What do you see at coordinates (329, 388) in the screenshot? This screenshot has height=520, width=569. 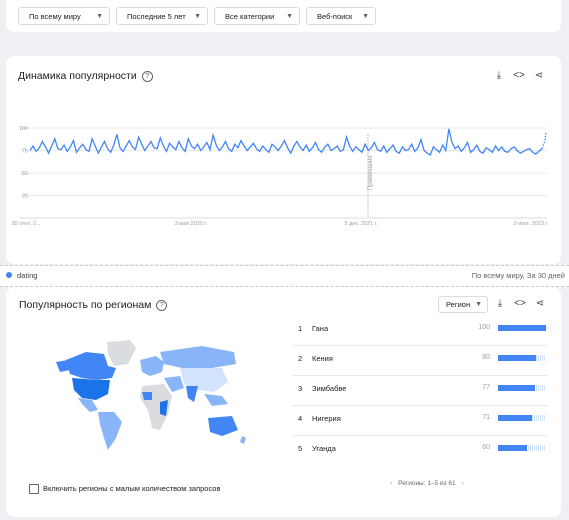 I see `region-name: Зимбабве` at bounding box center [329, 388].